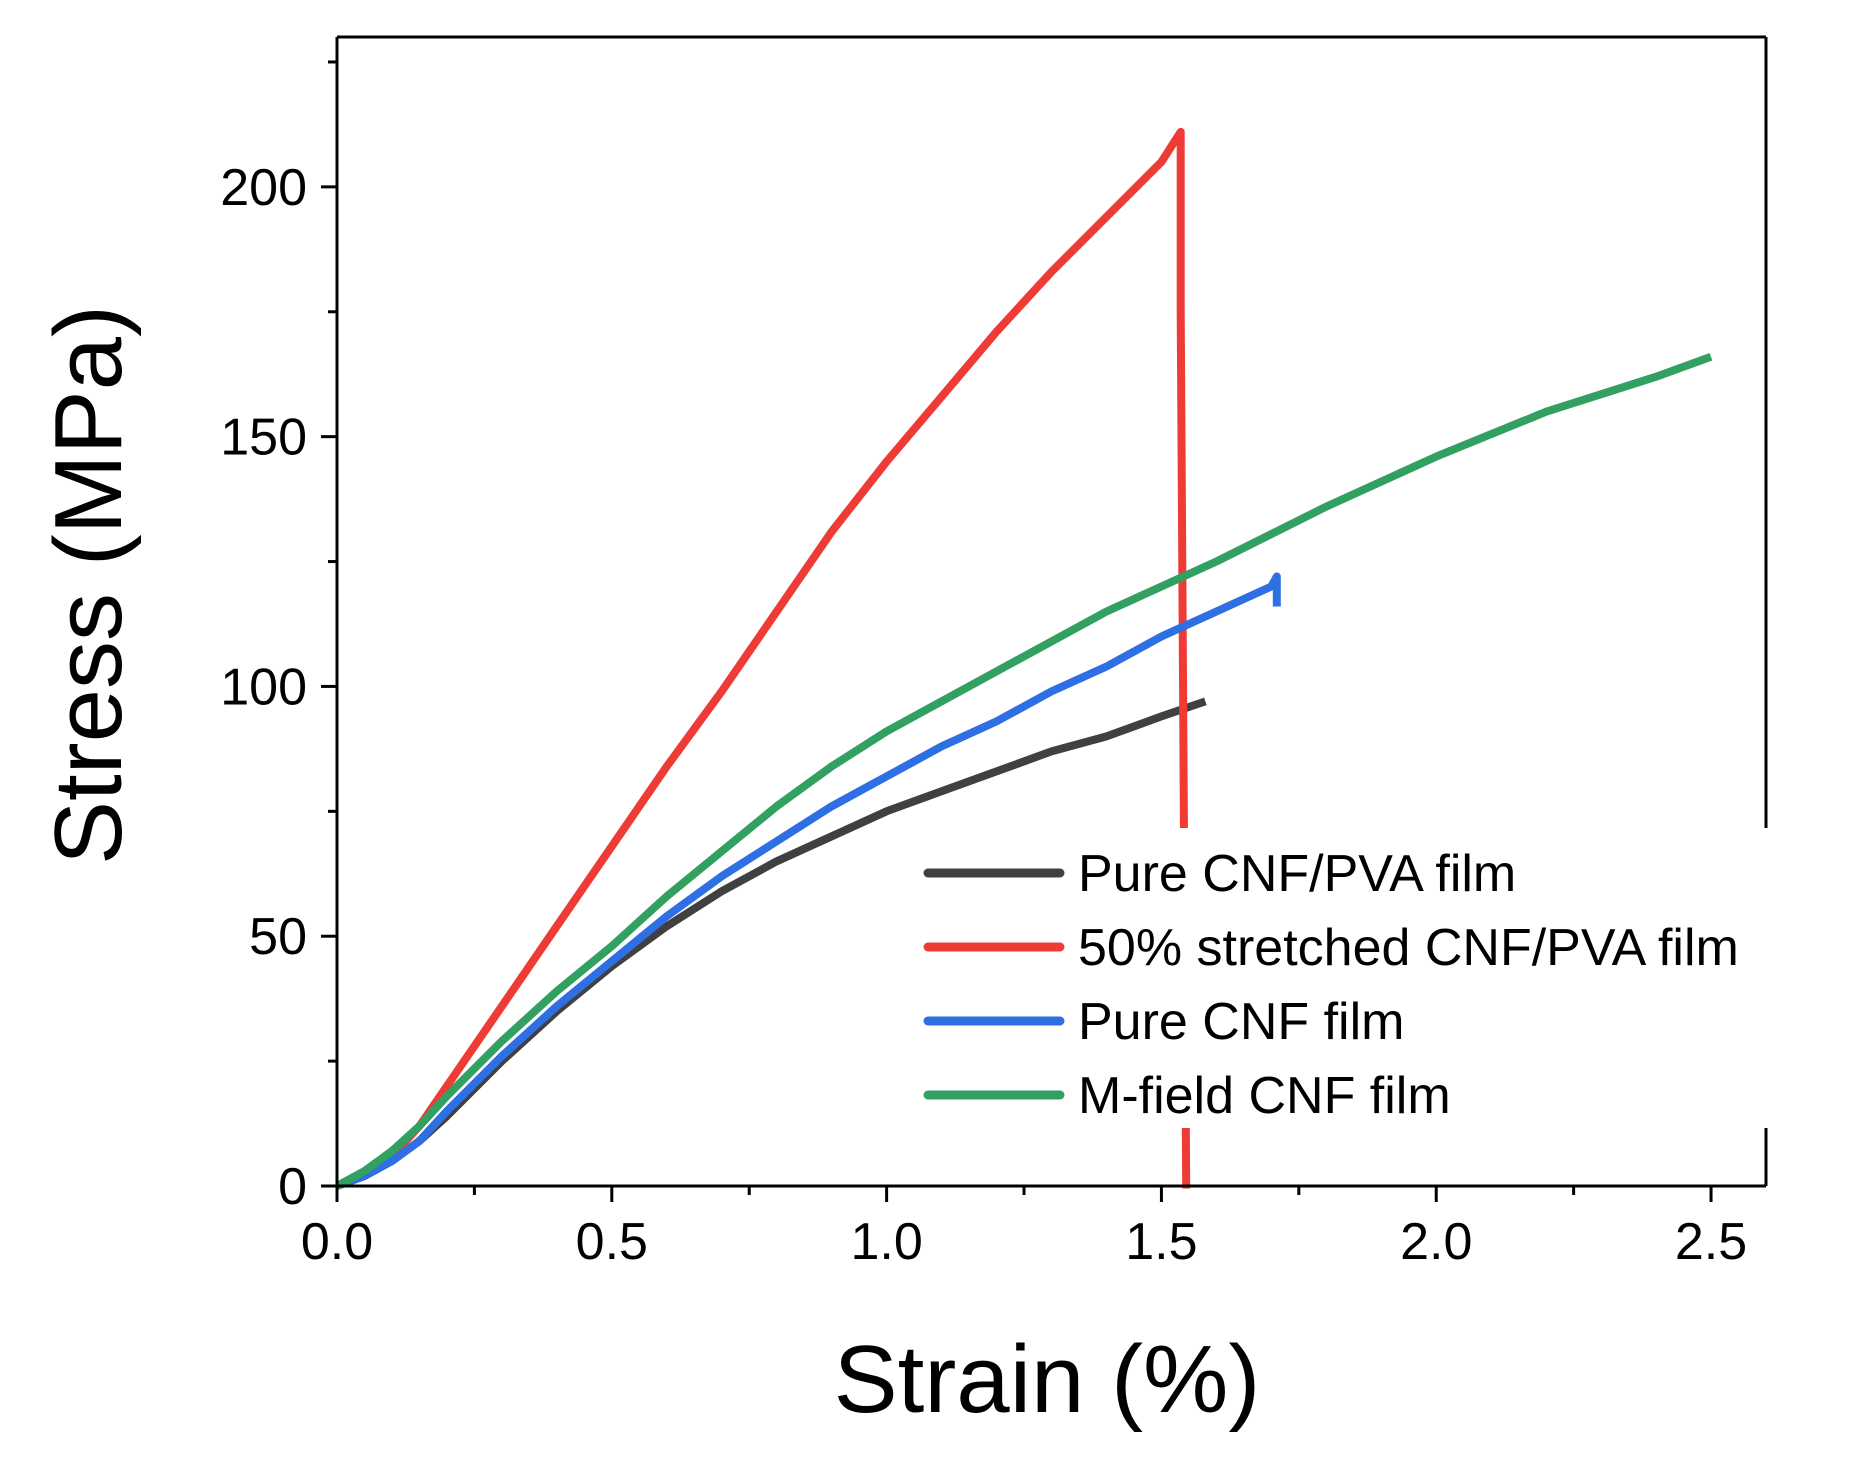  Describe the element at coordinates (1297, 874) in the screenshot. I see `legend-label-0: Pure CNF/PVA film` at that location.